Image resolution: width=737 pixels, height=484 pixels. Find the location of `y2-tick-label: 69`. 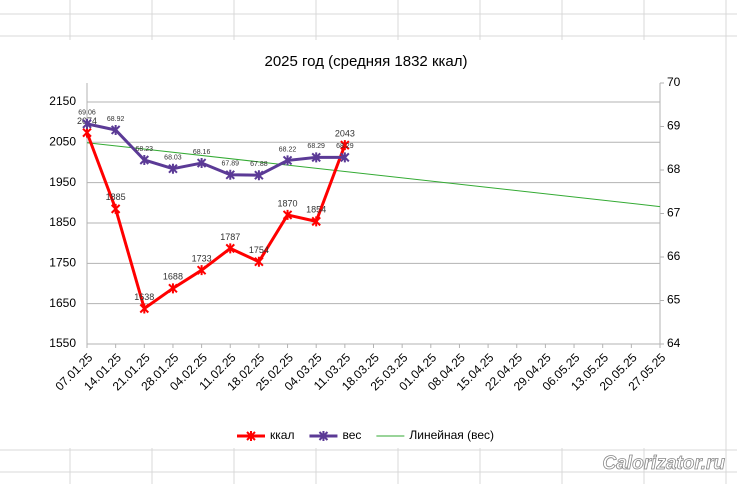

y2-tick-label: 69 is located at coordinates (674, 126).